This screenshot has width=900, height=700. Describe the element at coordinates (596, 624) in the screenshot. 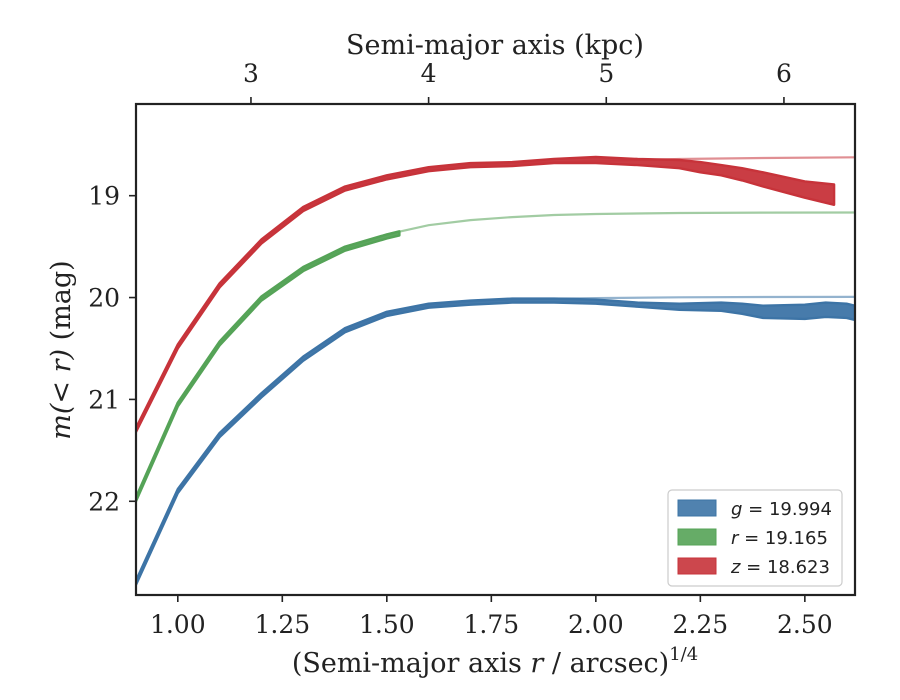

I see `x-tick-label: 2.00` at that location.